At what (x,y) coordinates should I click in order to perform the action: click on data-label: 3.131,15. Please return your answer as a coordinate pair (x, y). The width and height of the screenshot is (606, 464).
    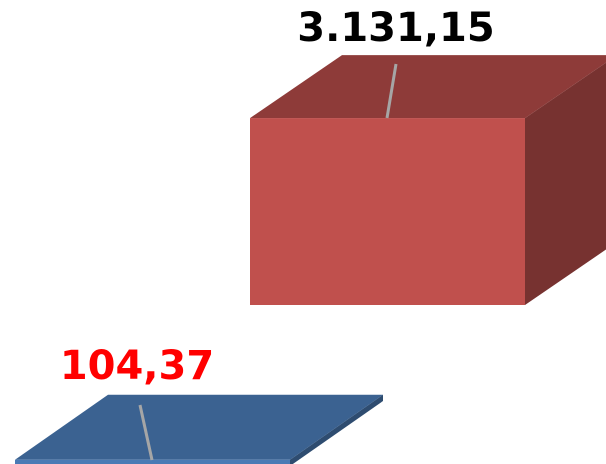
    Looking at the image, I should click on (395, 28).